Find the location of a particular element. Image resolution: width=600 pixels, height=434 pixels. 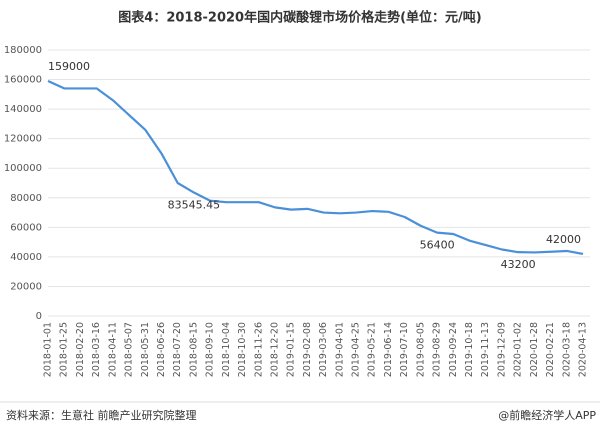

y-tick-label: 180000 is located at coordinates (23, 50).